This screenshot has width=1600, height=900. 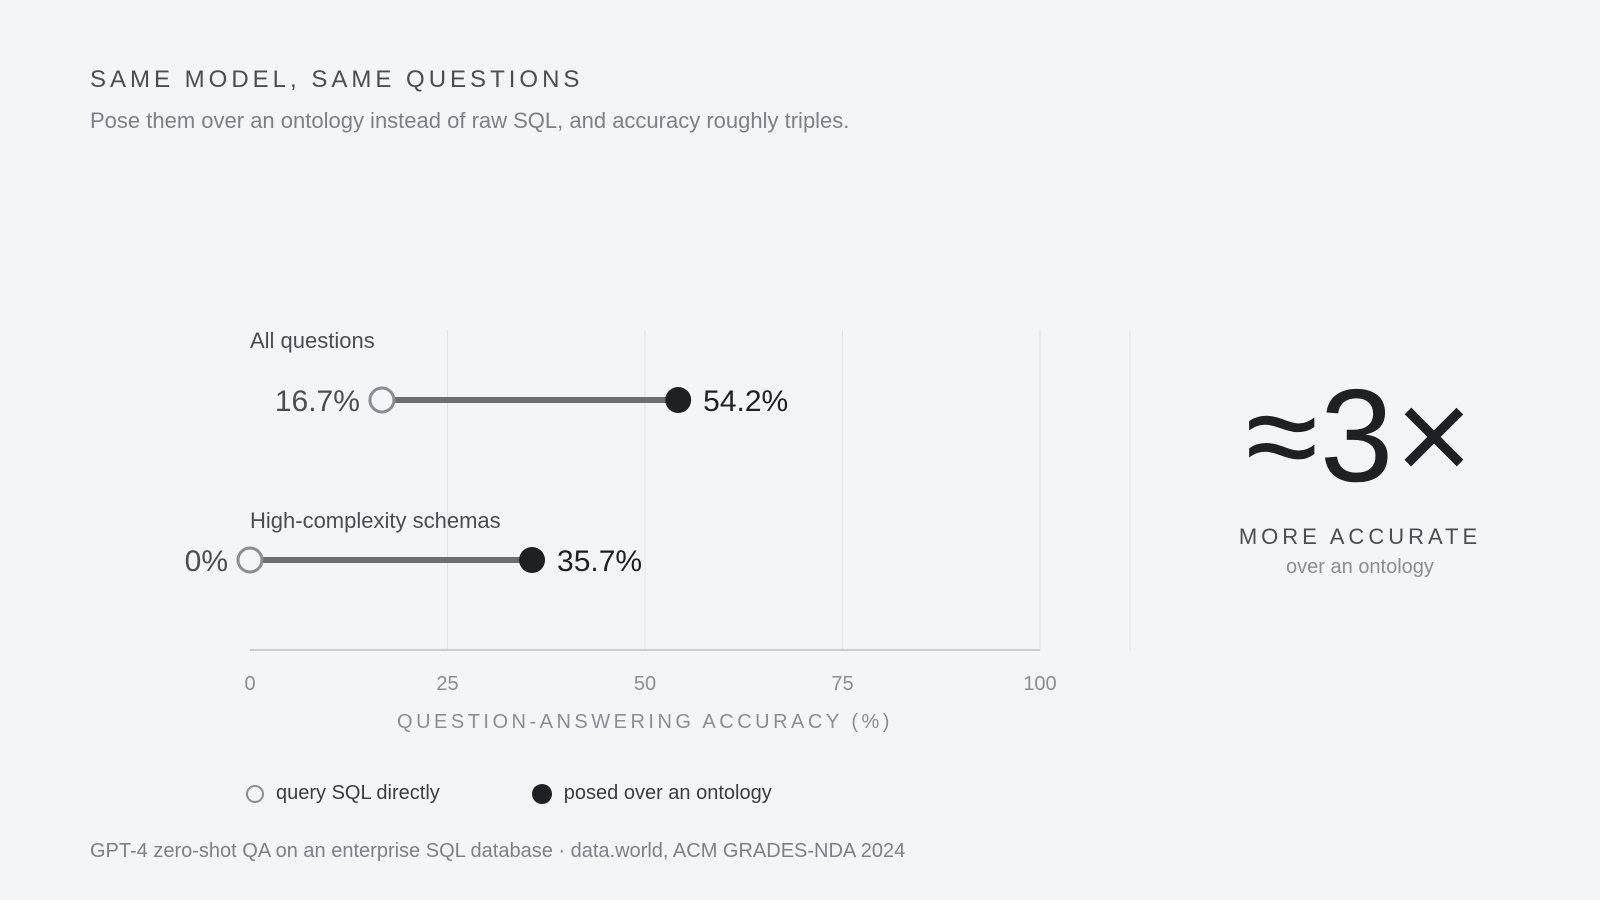 What do you see at coordinates (842, 684) in the screenshot?
I see `x-tick-label: 75` at bounding box center [842, 684].